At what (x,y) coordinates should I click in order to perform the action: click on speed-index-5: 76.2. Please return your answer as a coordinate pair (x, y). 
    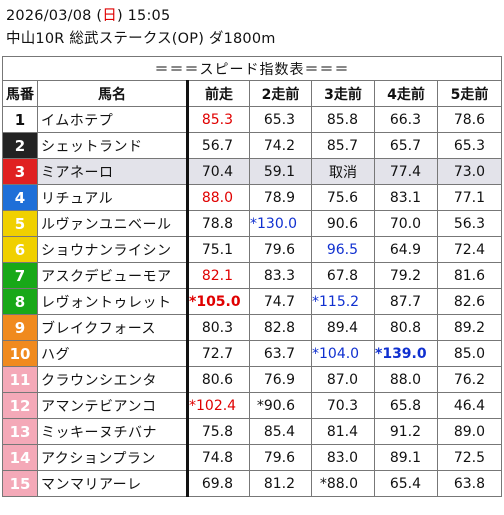
    Looking at the image, I should click on (469, 379).